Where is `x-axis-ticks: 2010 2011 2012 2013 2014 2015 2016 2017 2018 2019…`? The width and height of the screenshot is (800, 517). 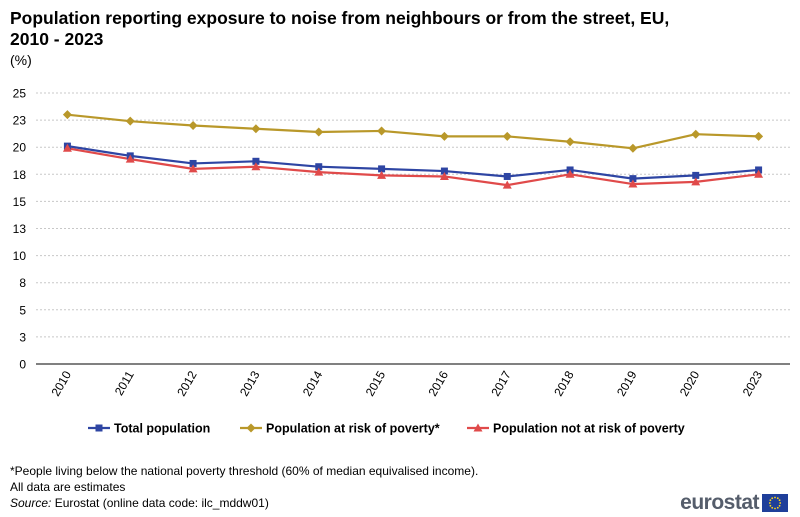
x-axis-ticks: 2010 2011 2012 2013 2014 2015 2016 2017 2018 2019… is located at coordinates (407, 383).